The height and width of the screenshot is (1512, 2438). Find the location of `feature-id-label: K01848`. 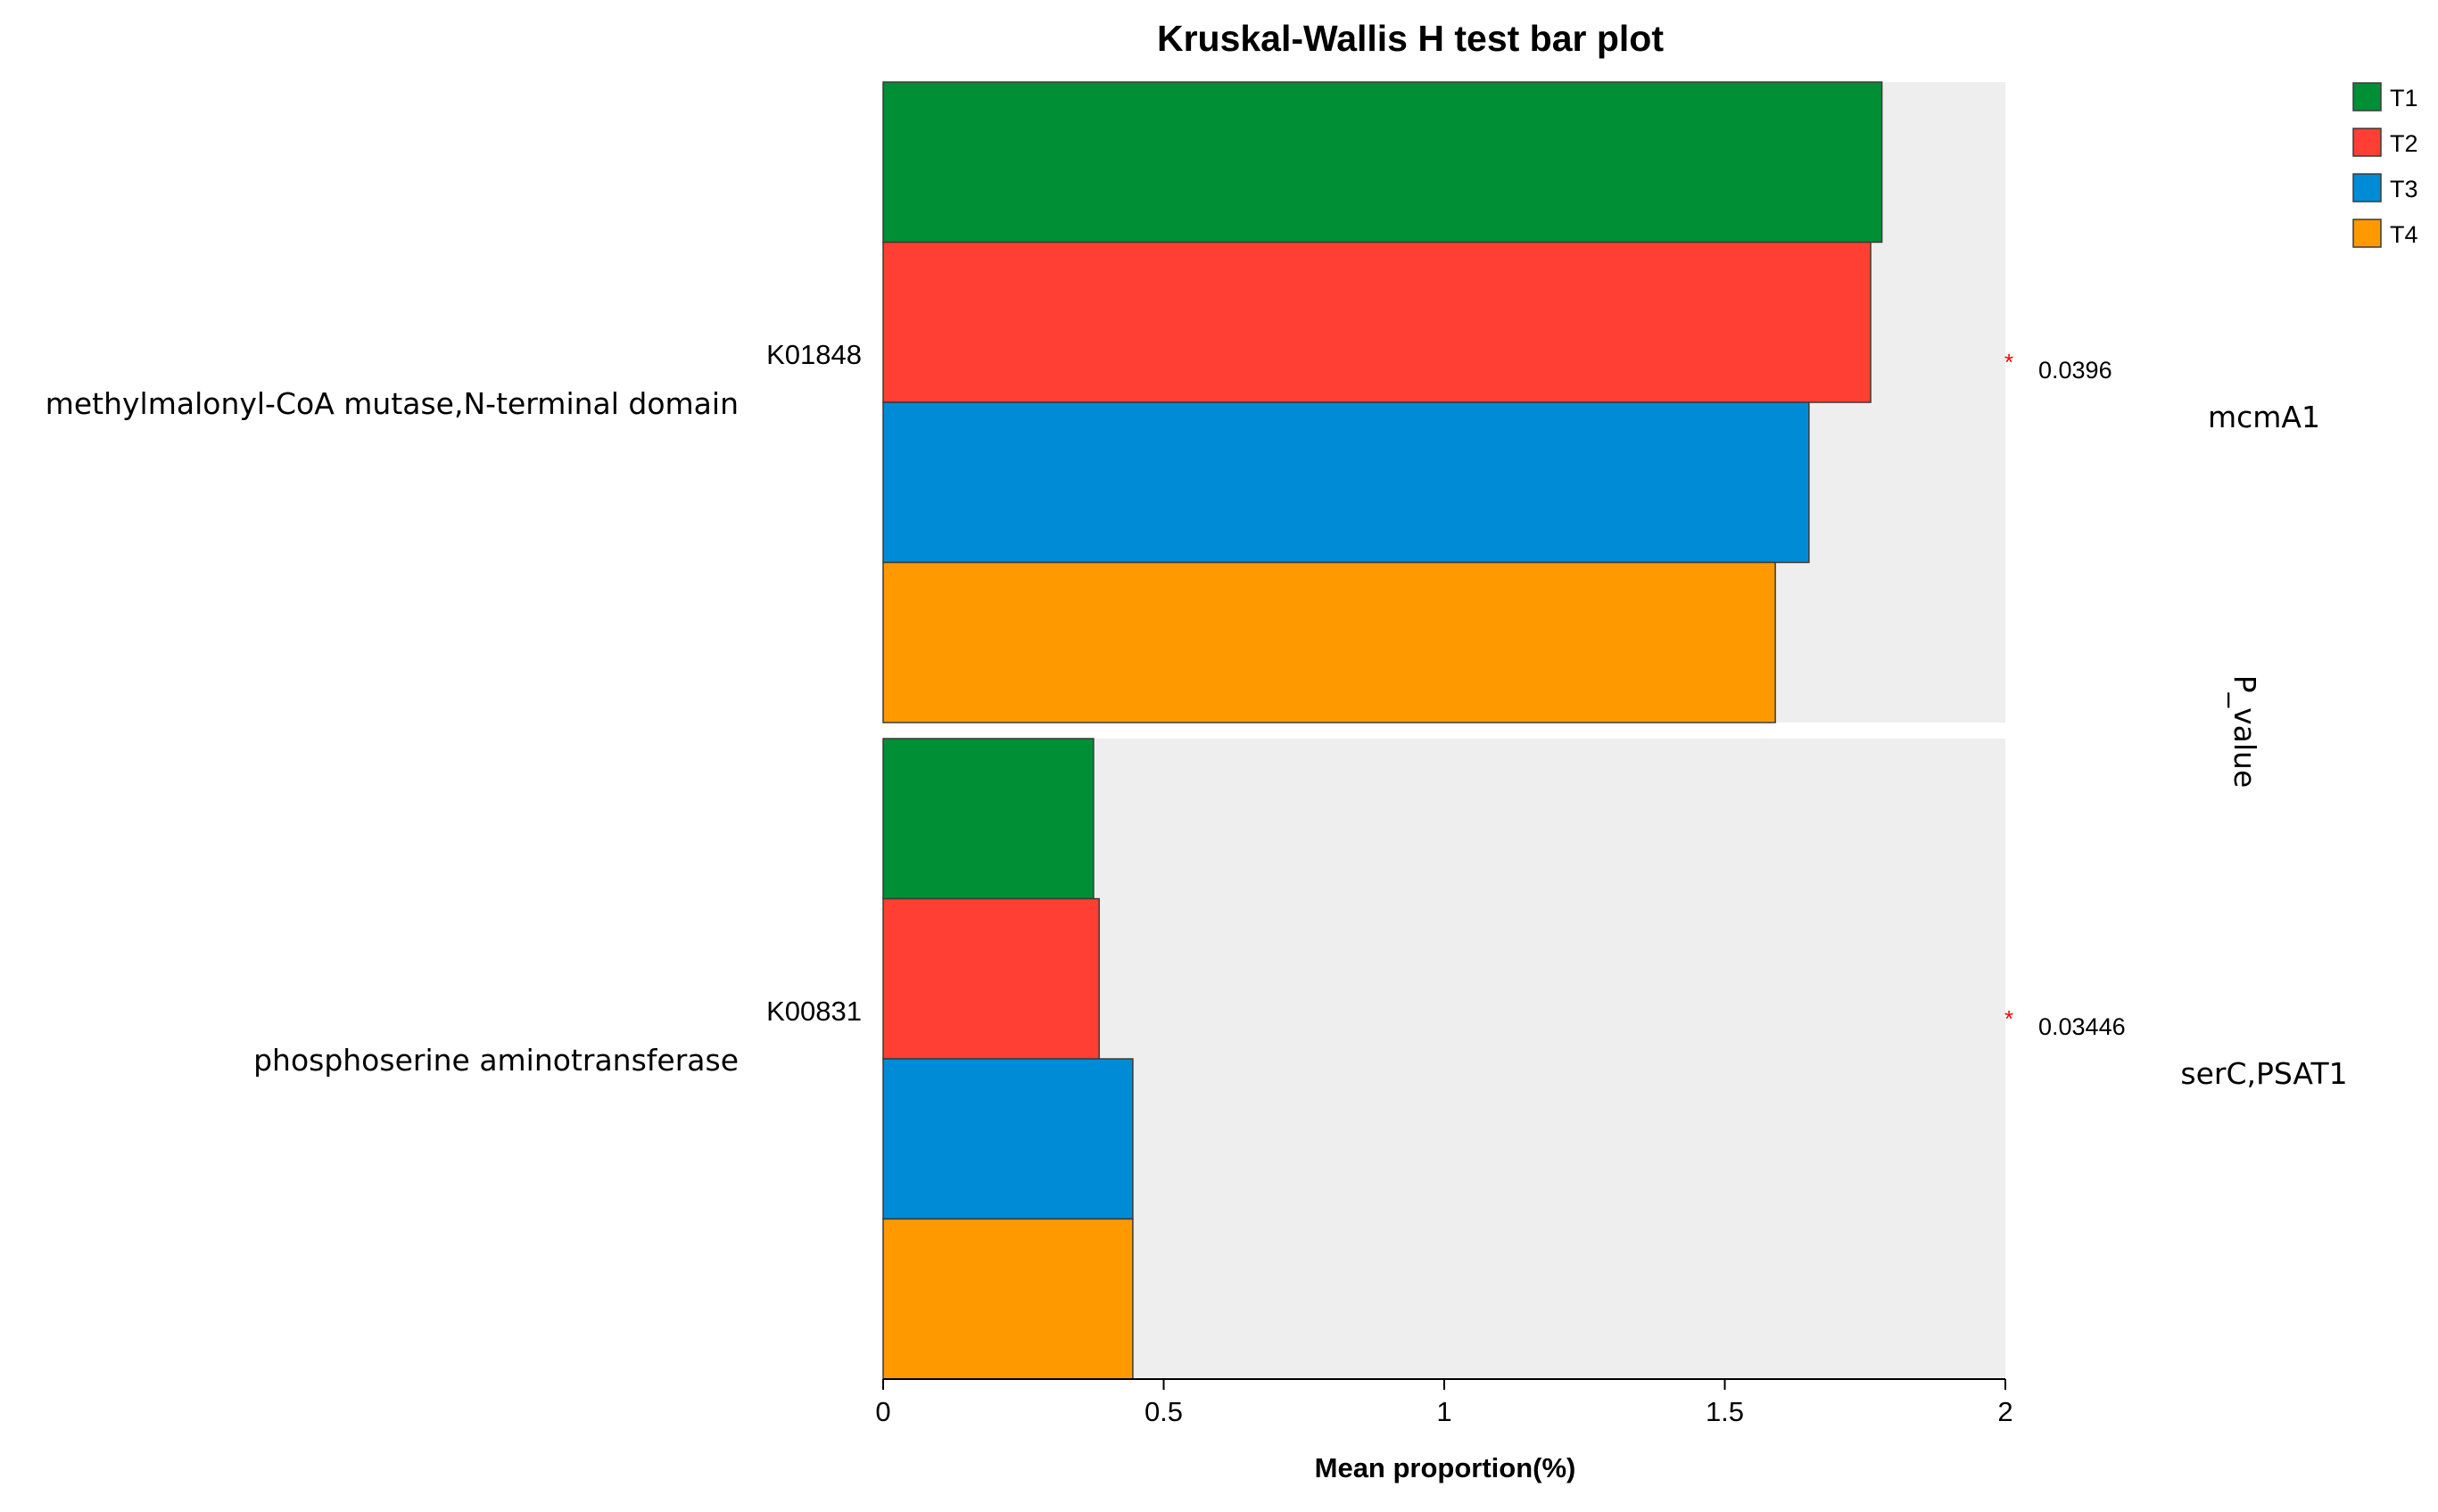

feature-id-label: K01848 is located at coordinates (814, 354).